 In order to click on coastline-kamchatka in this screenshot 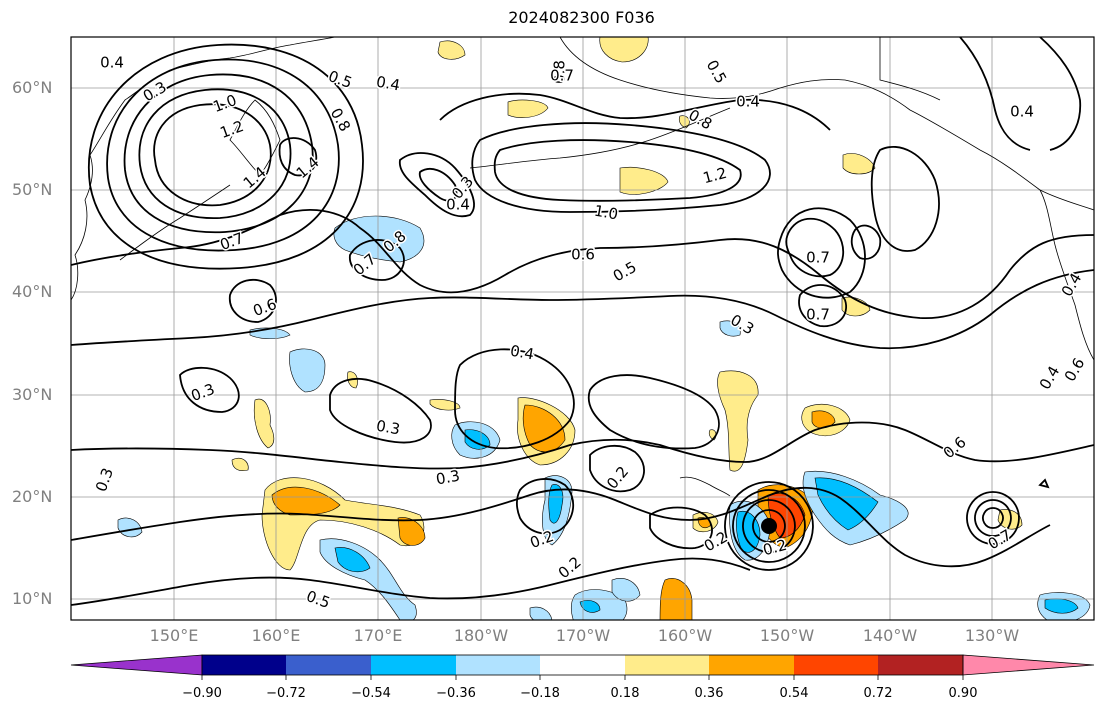, I will do `click(255, 137)`.